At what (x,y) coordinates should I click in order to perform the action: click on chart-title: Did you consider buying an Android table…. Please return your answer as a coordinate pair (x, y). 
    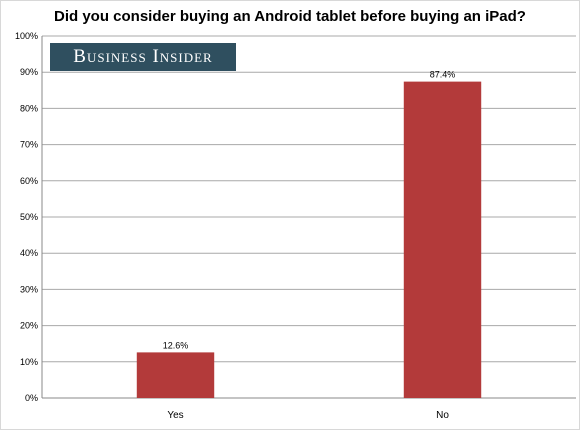
    Looking at the image, I should click on (290, 16).